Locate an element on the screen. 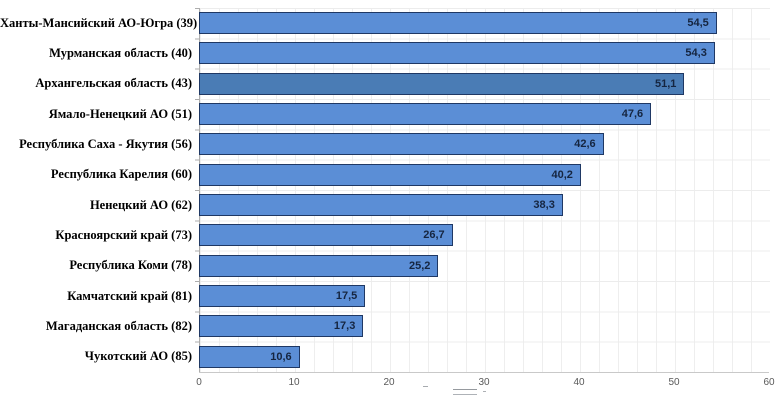 Image resolution: width=777 pixels, height=407 pixels. value-label: 10,6 is located at coordinates (281, 356).